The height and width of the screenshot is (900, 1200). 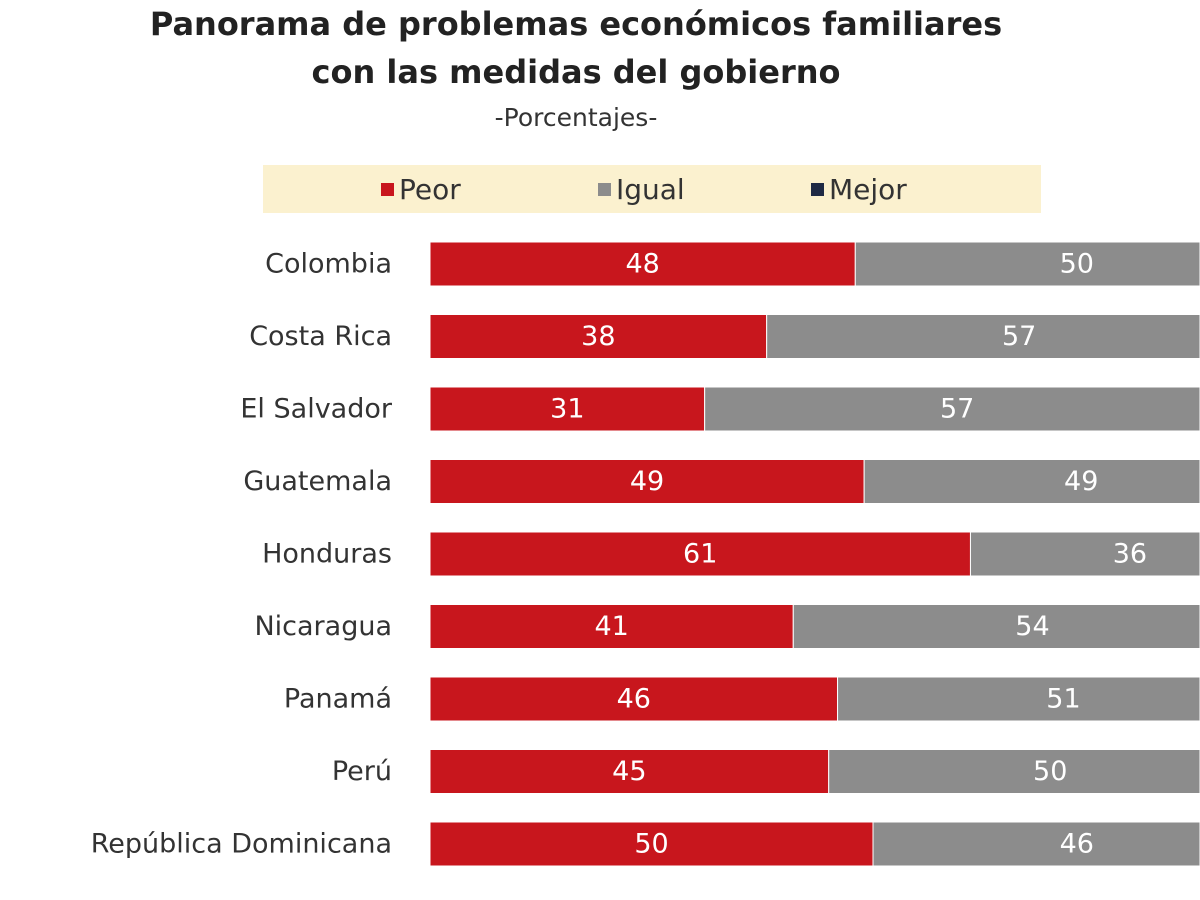 What do you see at coordinates (1019, 336) in the screenshot?
I see `data-label-igual-costa-rica: 57` at bounding box center [1019, 336].